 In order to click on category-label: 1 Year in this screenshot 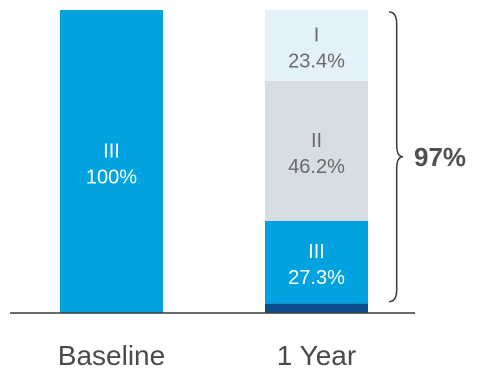, I will do `click(316, 355)`.